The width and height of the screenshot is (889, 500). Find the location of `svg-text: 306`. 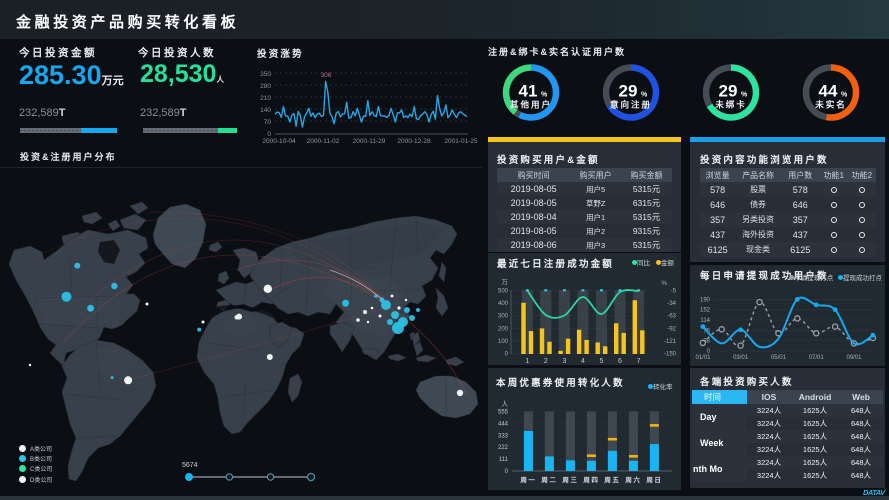

svg-text: 306 is located at coordinates (326, 75).